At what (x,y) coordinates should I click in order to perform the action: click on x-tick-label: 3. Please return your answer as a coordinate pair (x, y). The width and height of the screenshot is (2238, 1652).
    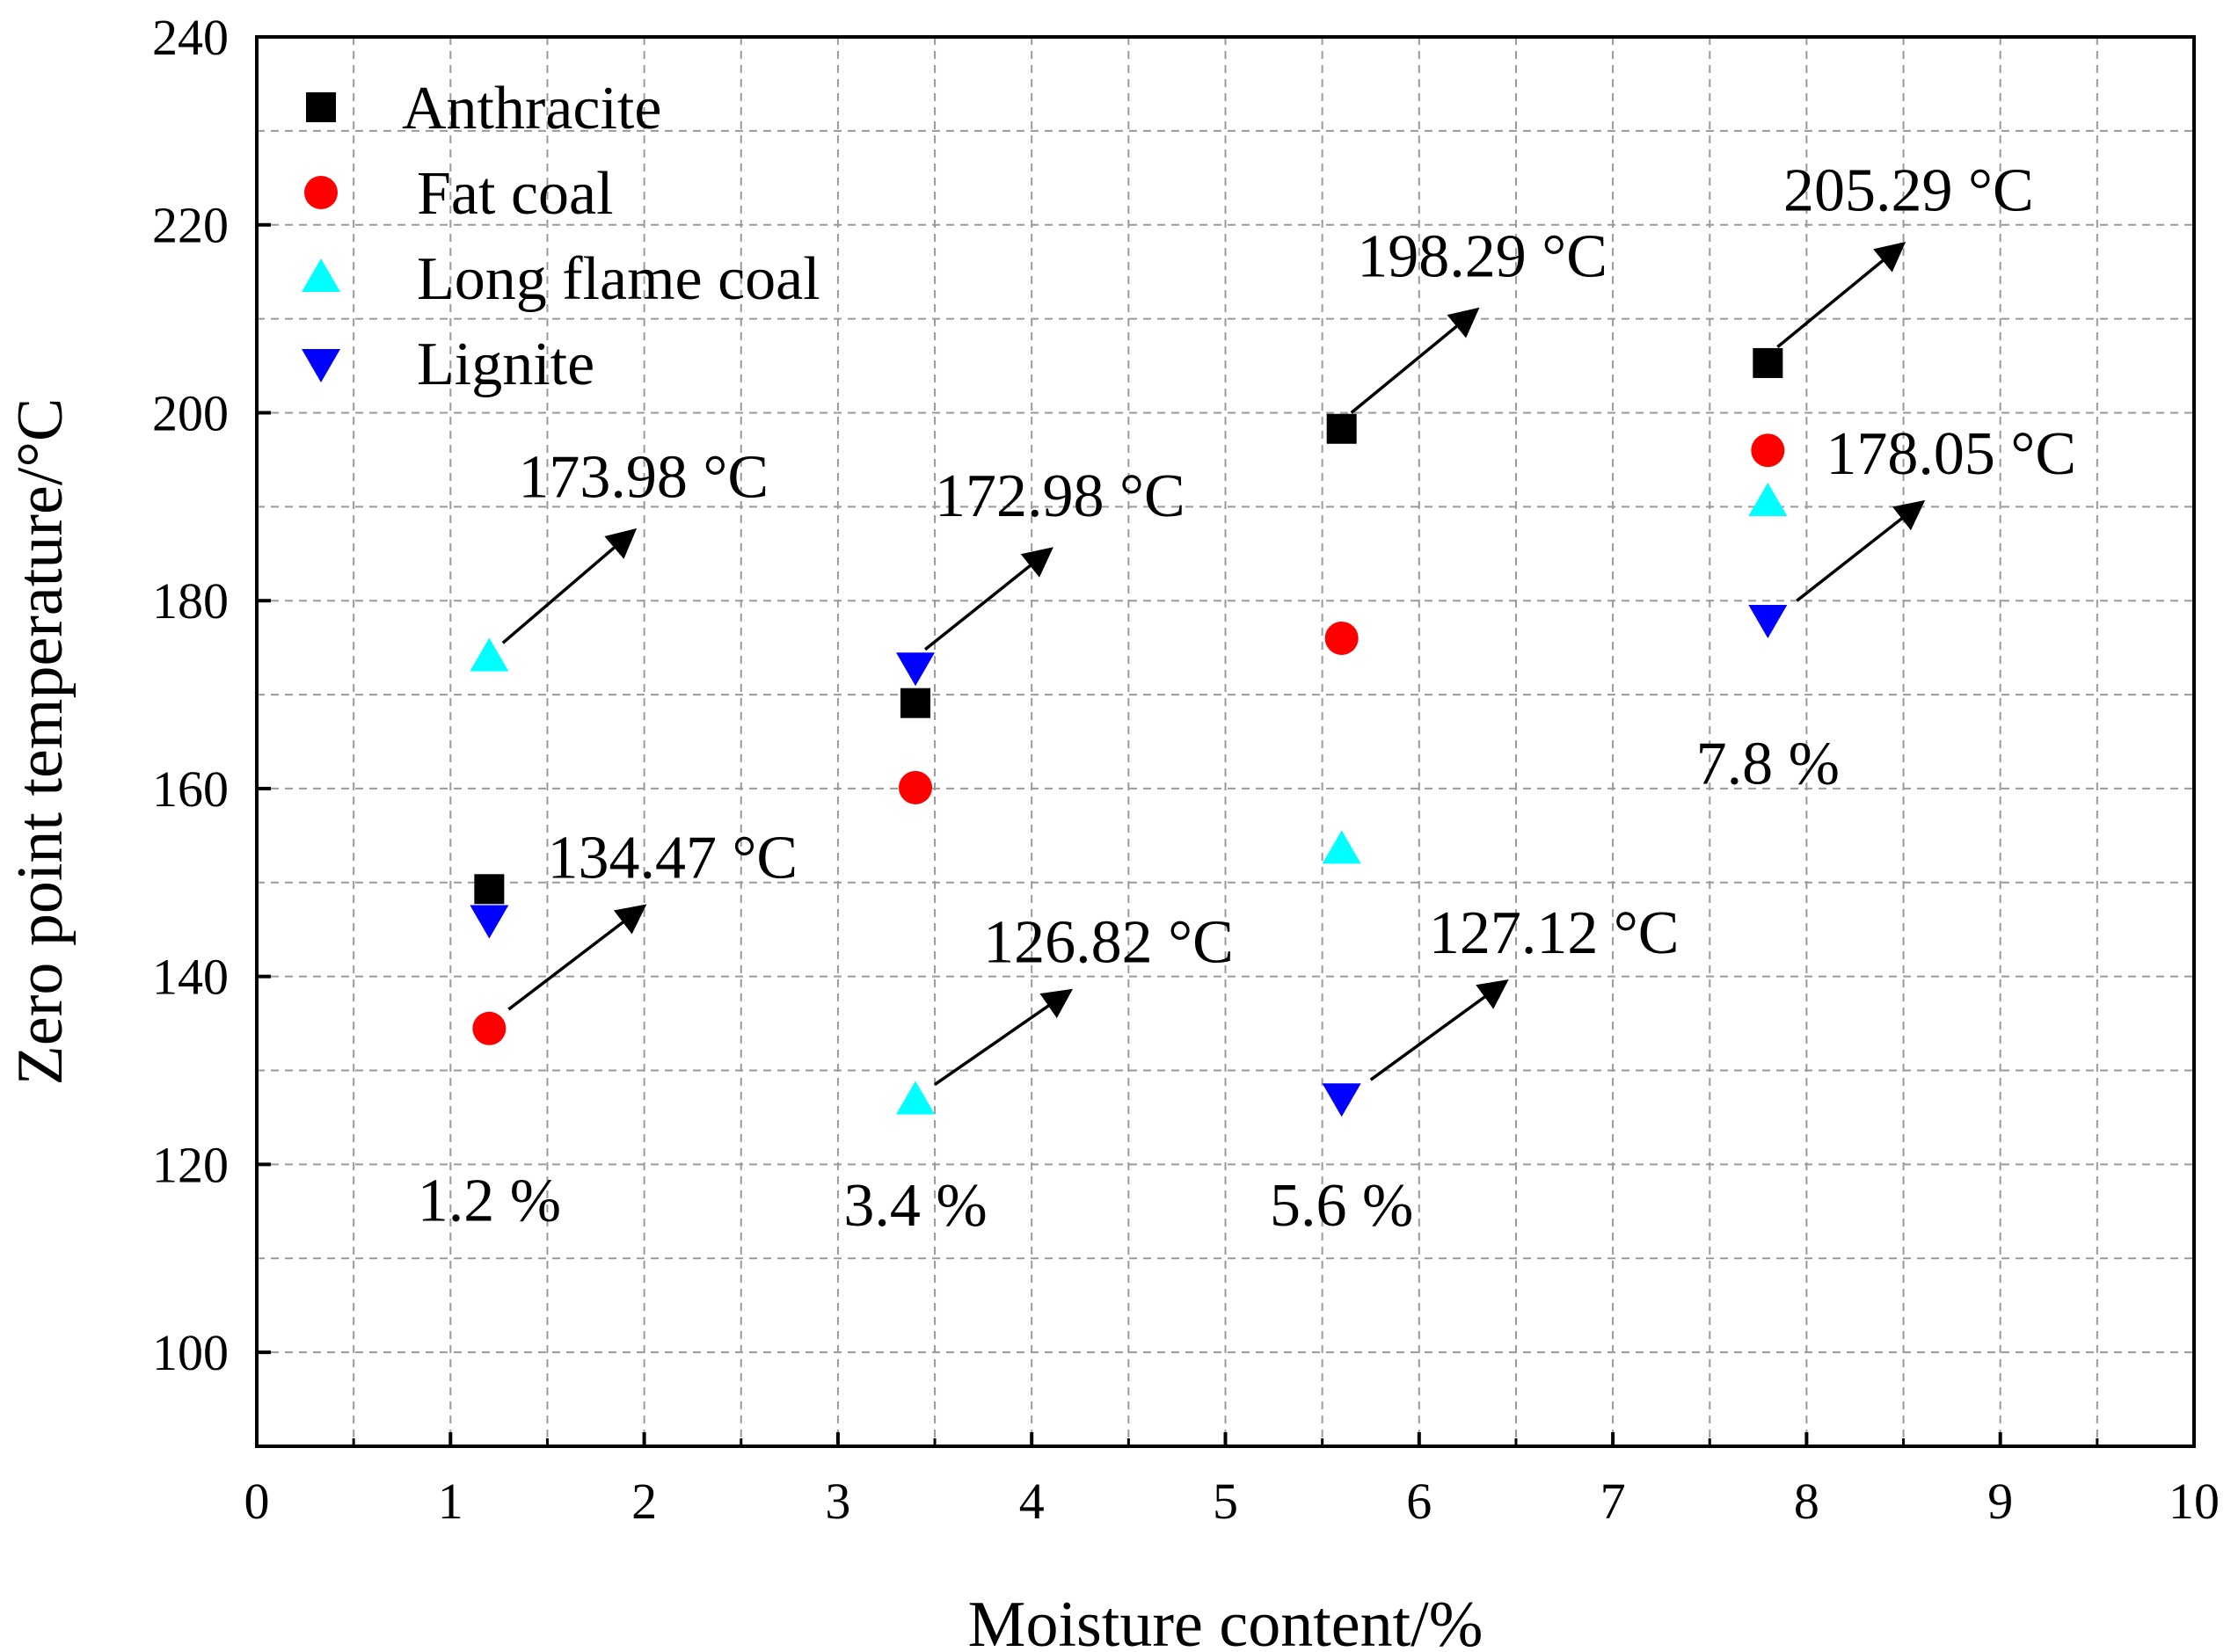
    Looking at the image, I should click on (838, 1502).